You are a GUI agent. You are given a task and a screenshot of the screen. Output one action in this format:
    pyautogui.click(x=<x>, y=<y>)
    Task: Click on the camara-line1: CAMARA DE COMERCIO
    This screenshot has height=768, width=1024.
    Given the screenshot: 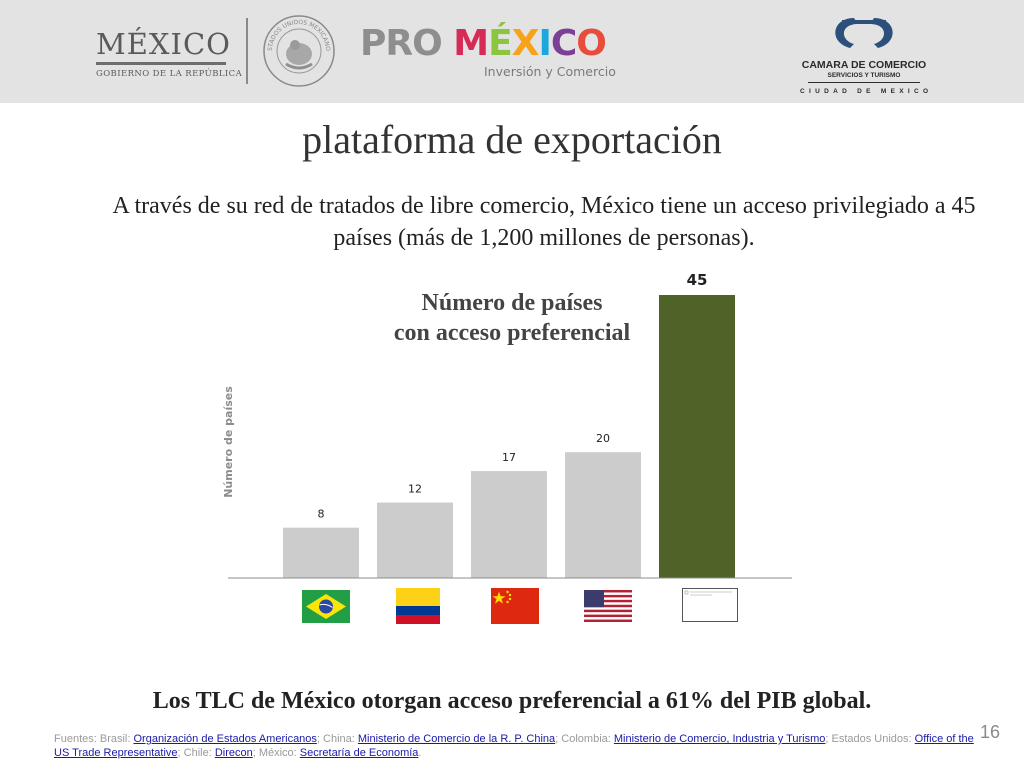 What is the action you would take?
    pyautogui.click(x=864, y=65)
    